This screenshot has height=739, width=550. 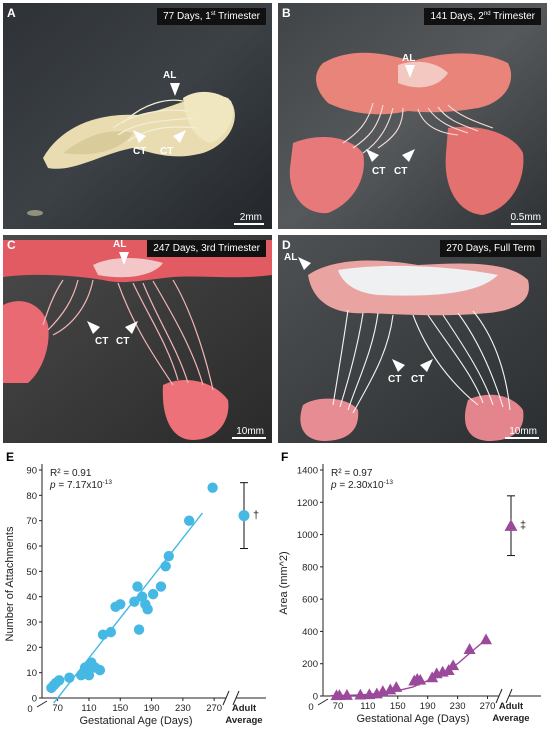 What do you see at coordinates (372, 155) in the screenshot?
I see `arrow-ct1-b-icon` at bounding box center [372, 155].